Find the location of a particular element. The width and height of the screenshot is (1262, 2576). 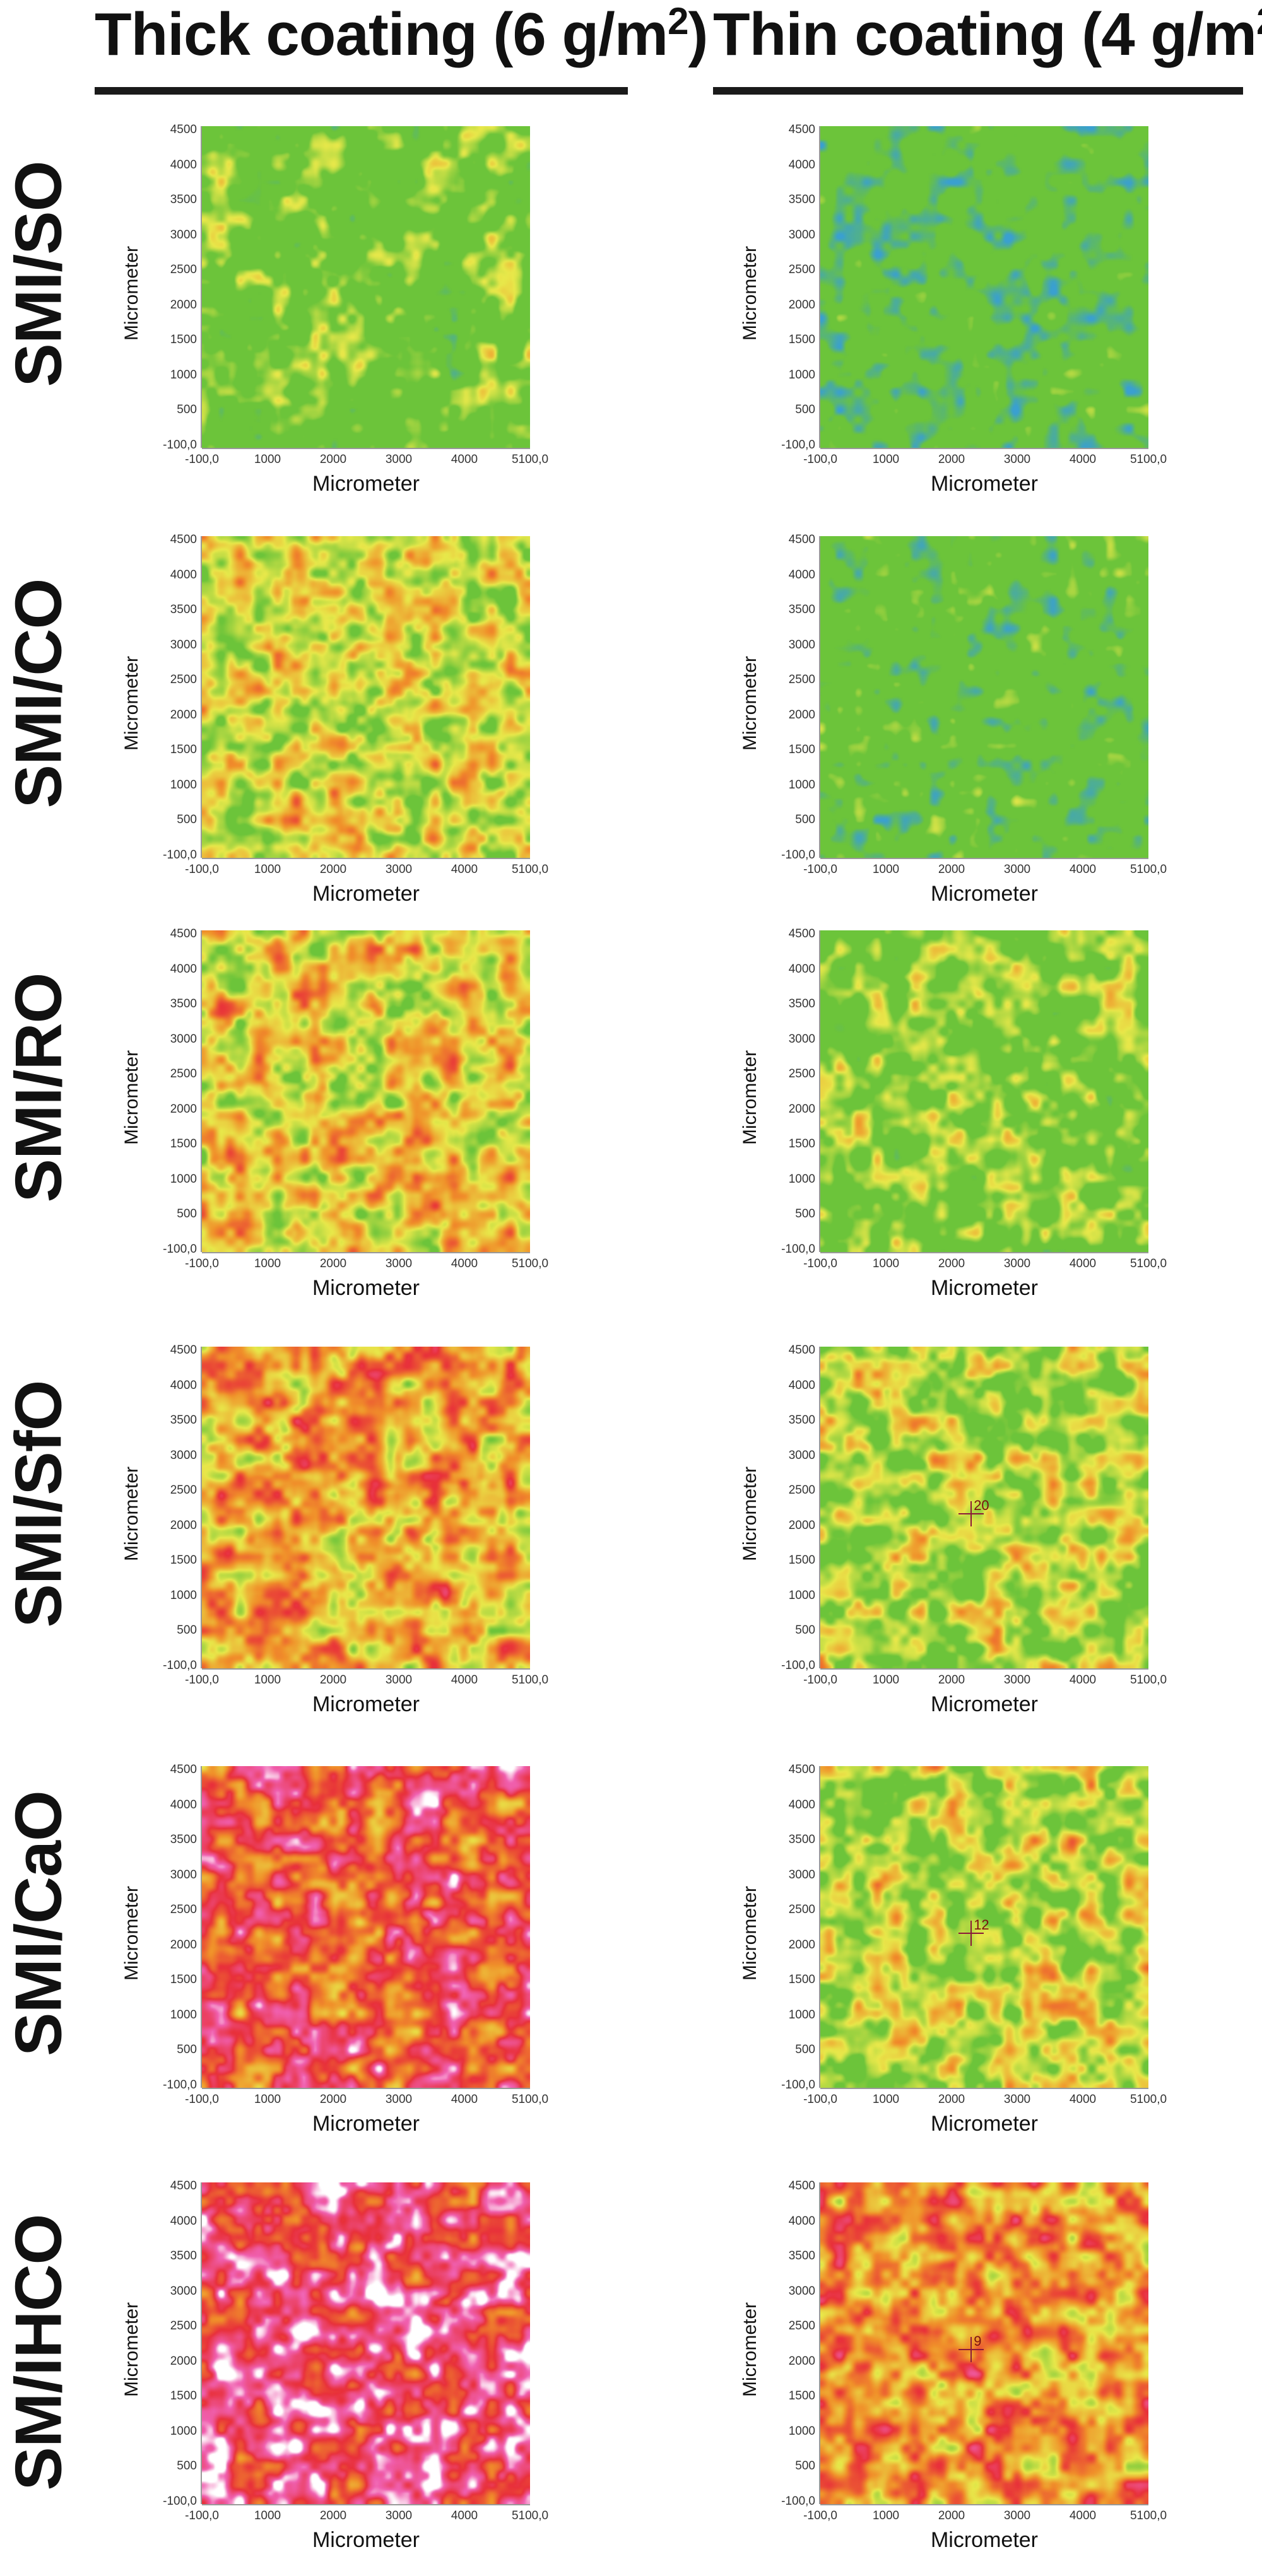

heatmap-thick-smi-so is located at coordinates (366, 287).